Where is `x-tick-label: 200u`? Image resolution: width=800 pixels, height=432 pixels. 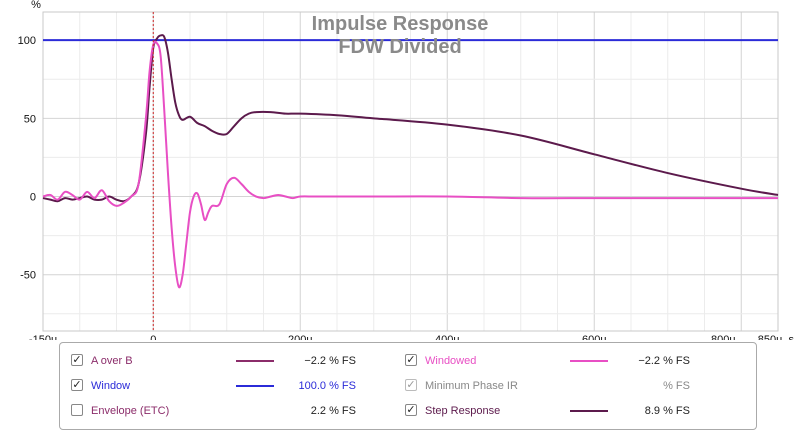 x-tick-label: 200u is located at coordinates (300, 337).